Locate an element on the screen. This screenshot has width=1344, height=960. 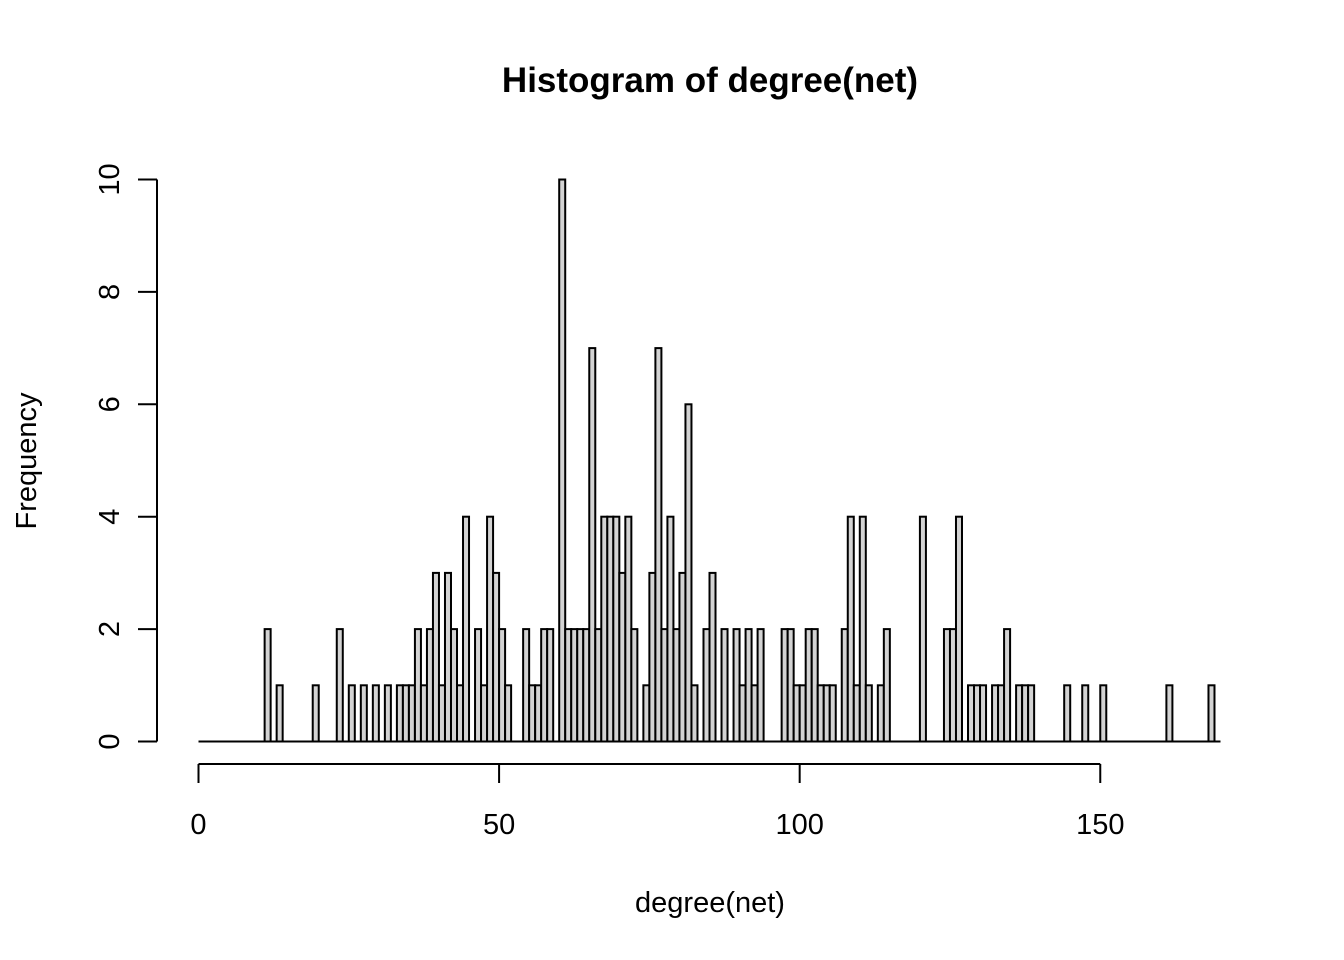
y-axis-ticks: 0 2 4 6 8 10 is located at coordinates (125, 456).